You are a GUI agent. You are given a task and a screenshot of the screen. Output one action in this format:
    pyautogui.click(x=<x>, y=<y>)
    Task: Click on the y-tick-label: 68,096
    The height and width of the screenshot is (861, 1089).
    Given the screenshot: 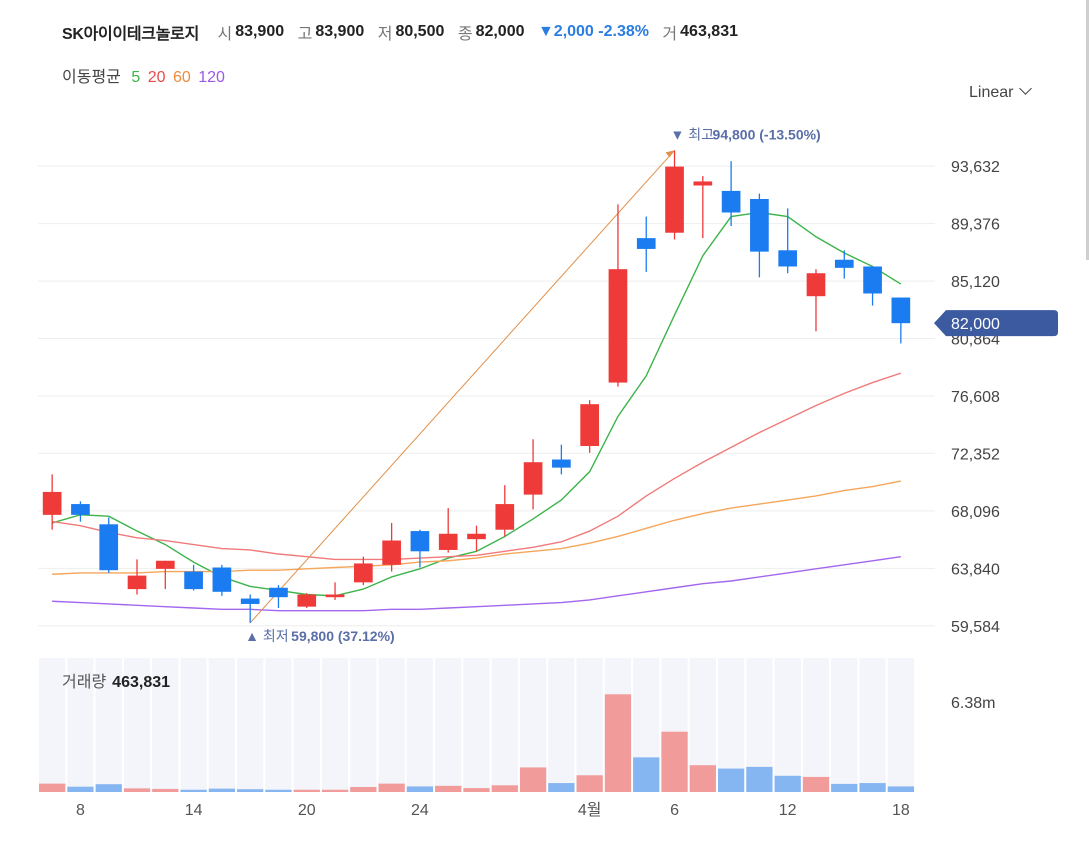 What is the action you would take?
    pyautogui.click(x=975, y=512)
    